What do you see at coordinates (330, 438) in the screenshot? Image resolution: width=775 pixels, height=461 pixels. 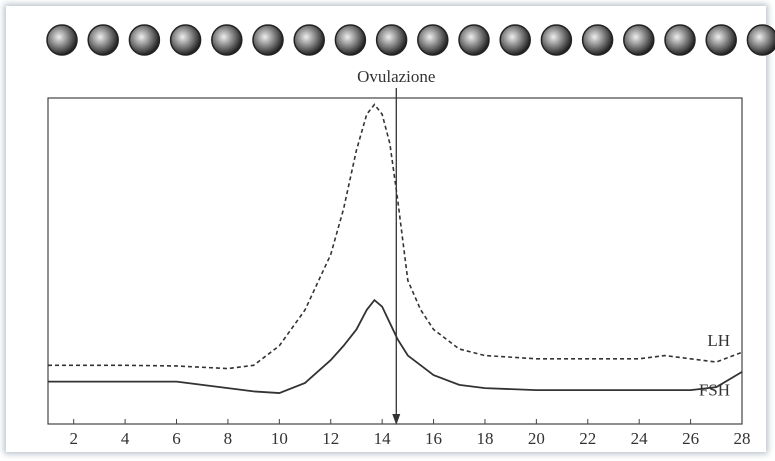 I see `x-tick-label: 12` at bounding box center [330, 438].